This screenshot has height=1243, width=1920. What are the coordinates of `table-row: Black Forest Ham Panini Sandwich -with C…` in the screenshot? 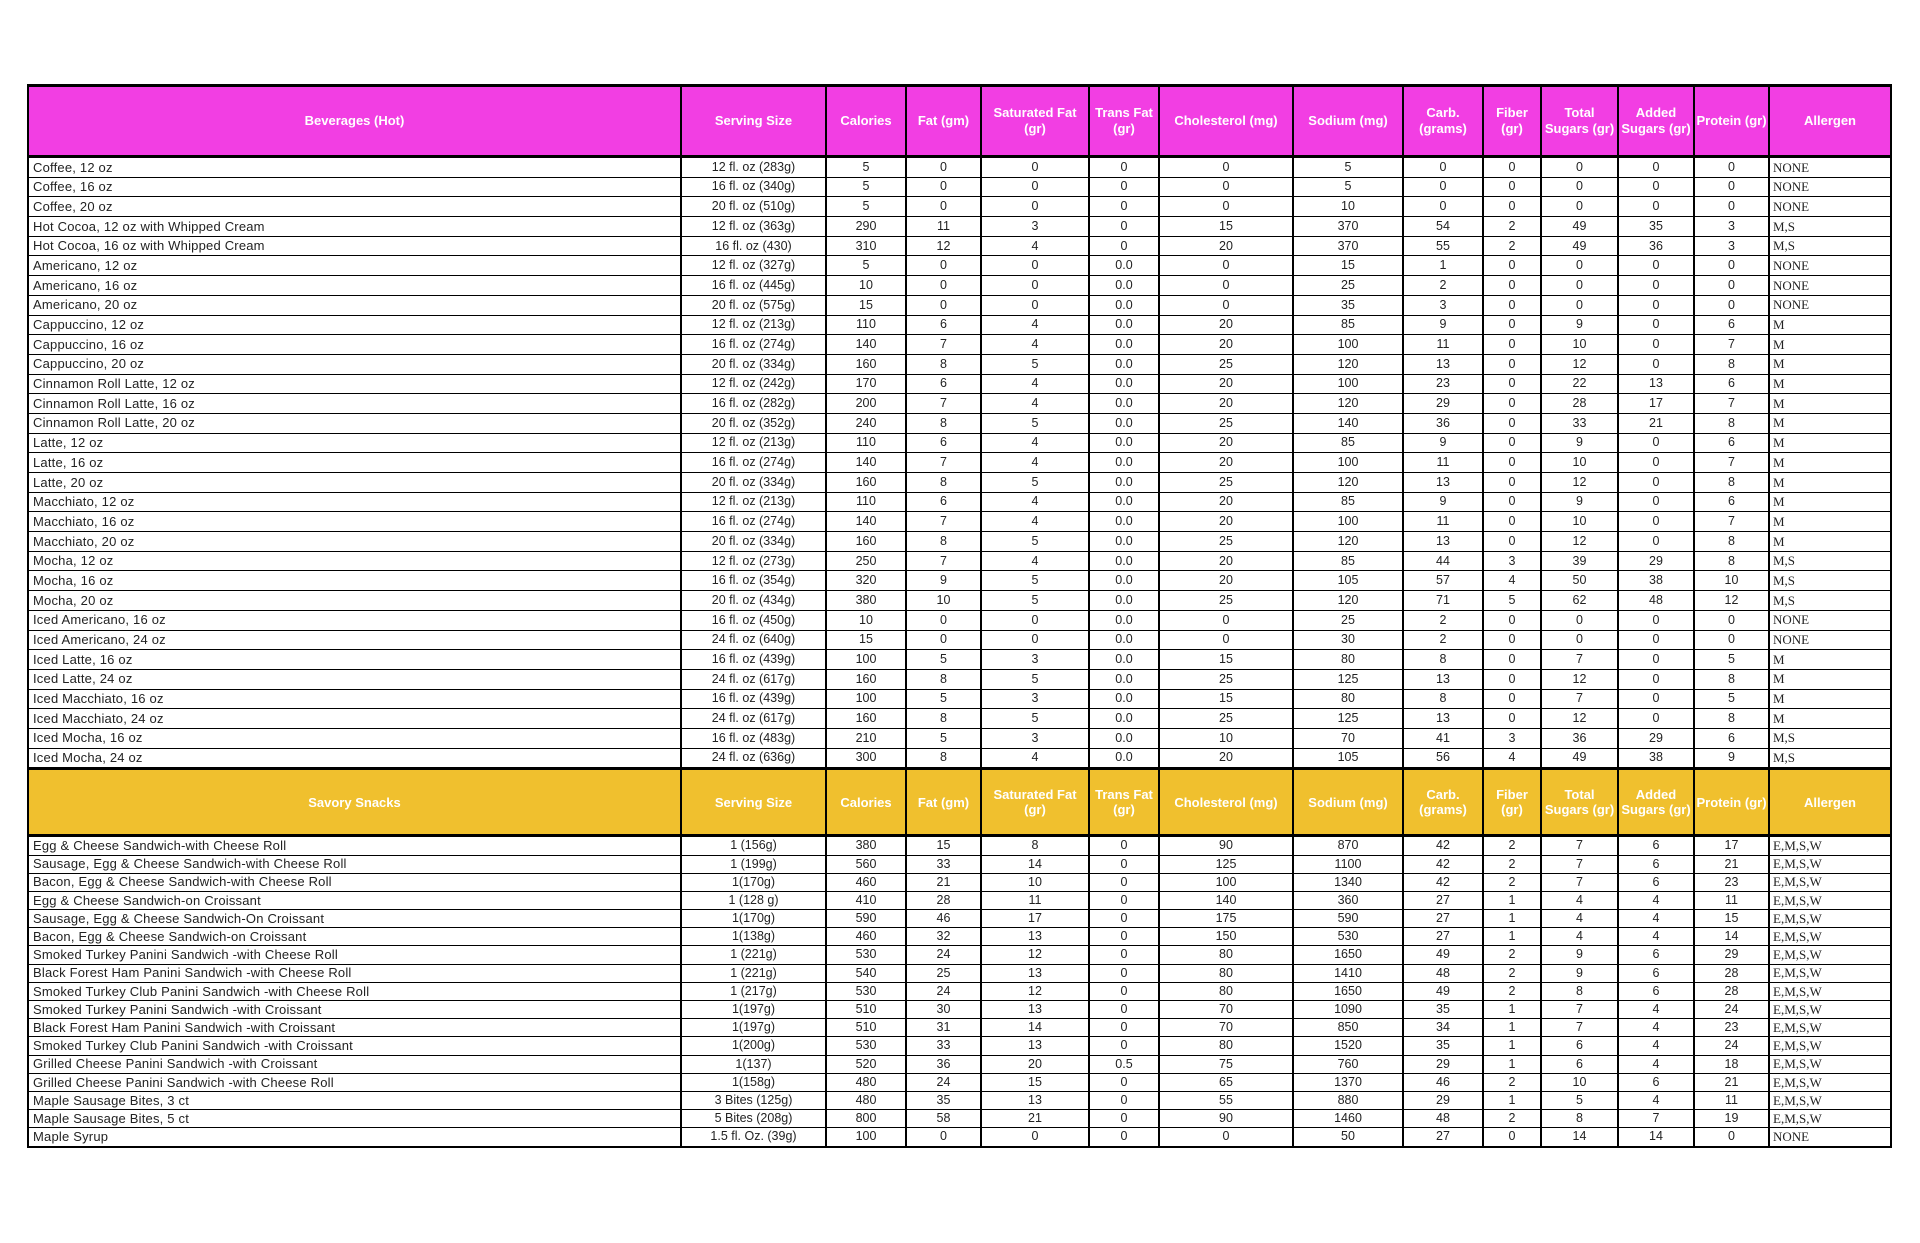 It's located at (959, 1028).